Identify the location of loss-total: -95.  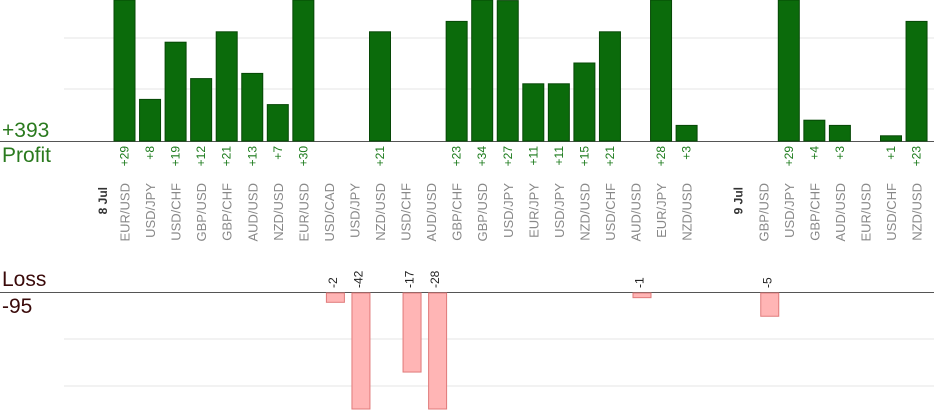
(17, 306).